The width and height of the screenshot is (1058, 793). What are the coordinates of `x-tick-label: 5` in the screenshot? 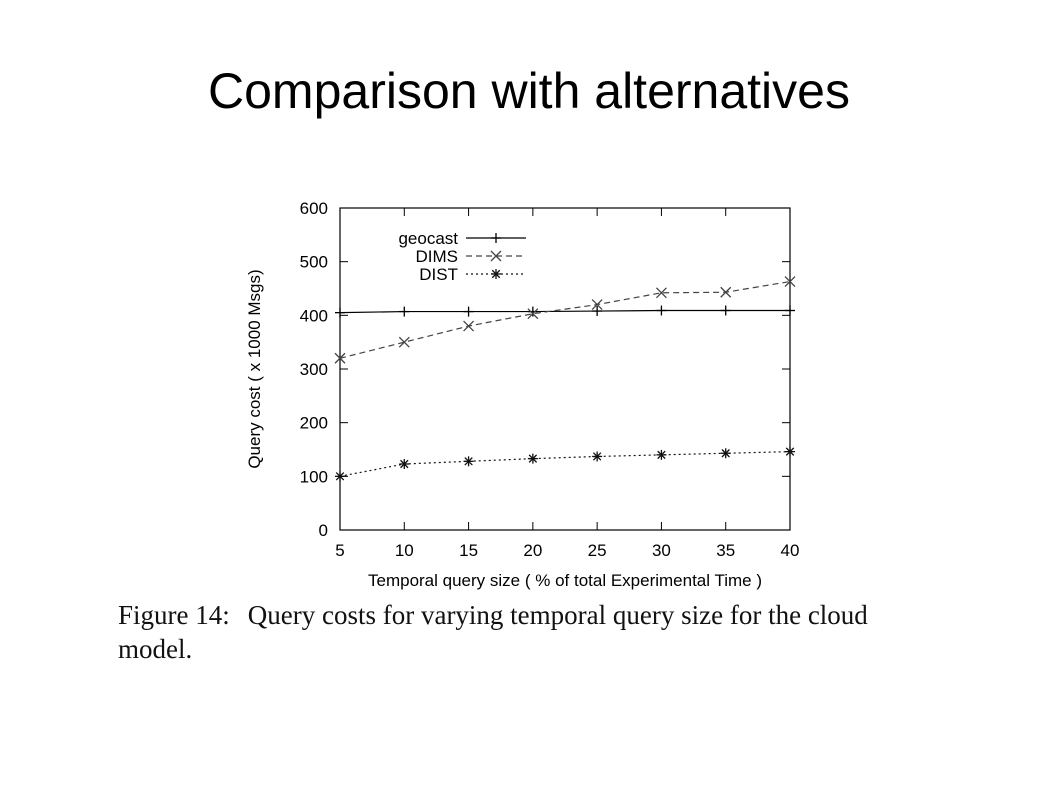 It's located at (339, 550).